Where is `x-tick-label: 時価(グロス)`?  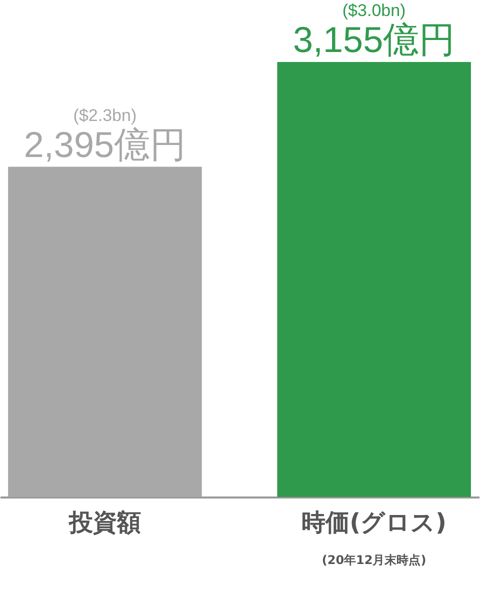 x-tick-label: 時価(グロス) is located at coordinates (374, 522).